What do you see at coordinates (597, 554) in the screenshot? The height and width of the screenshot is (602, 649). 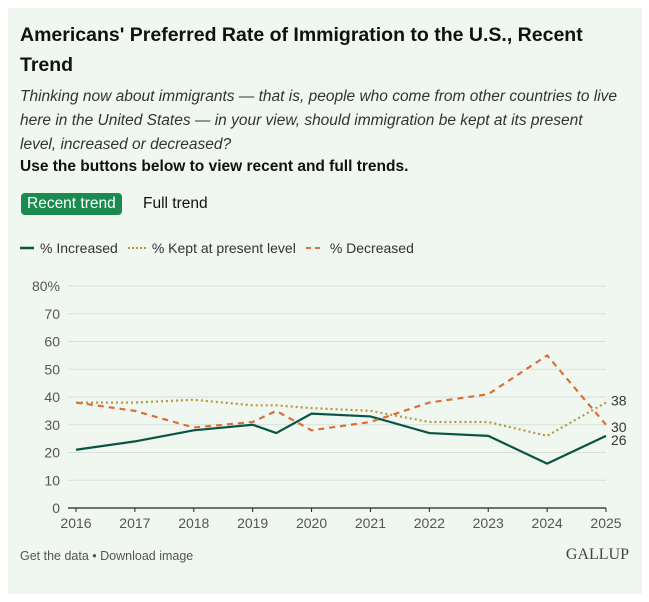 I see `gallup-logo: GALLUP` at bounding box center [597, 554].